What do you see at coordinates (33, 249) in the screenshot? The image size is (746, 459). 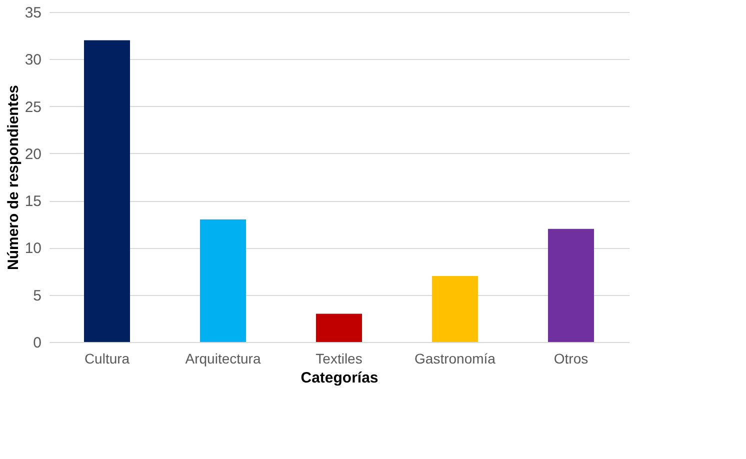 I see `y-tick-label: 10` at bounding box center [33, 249].